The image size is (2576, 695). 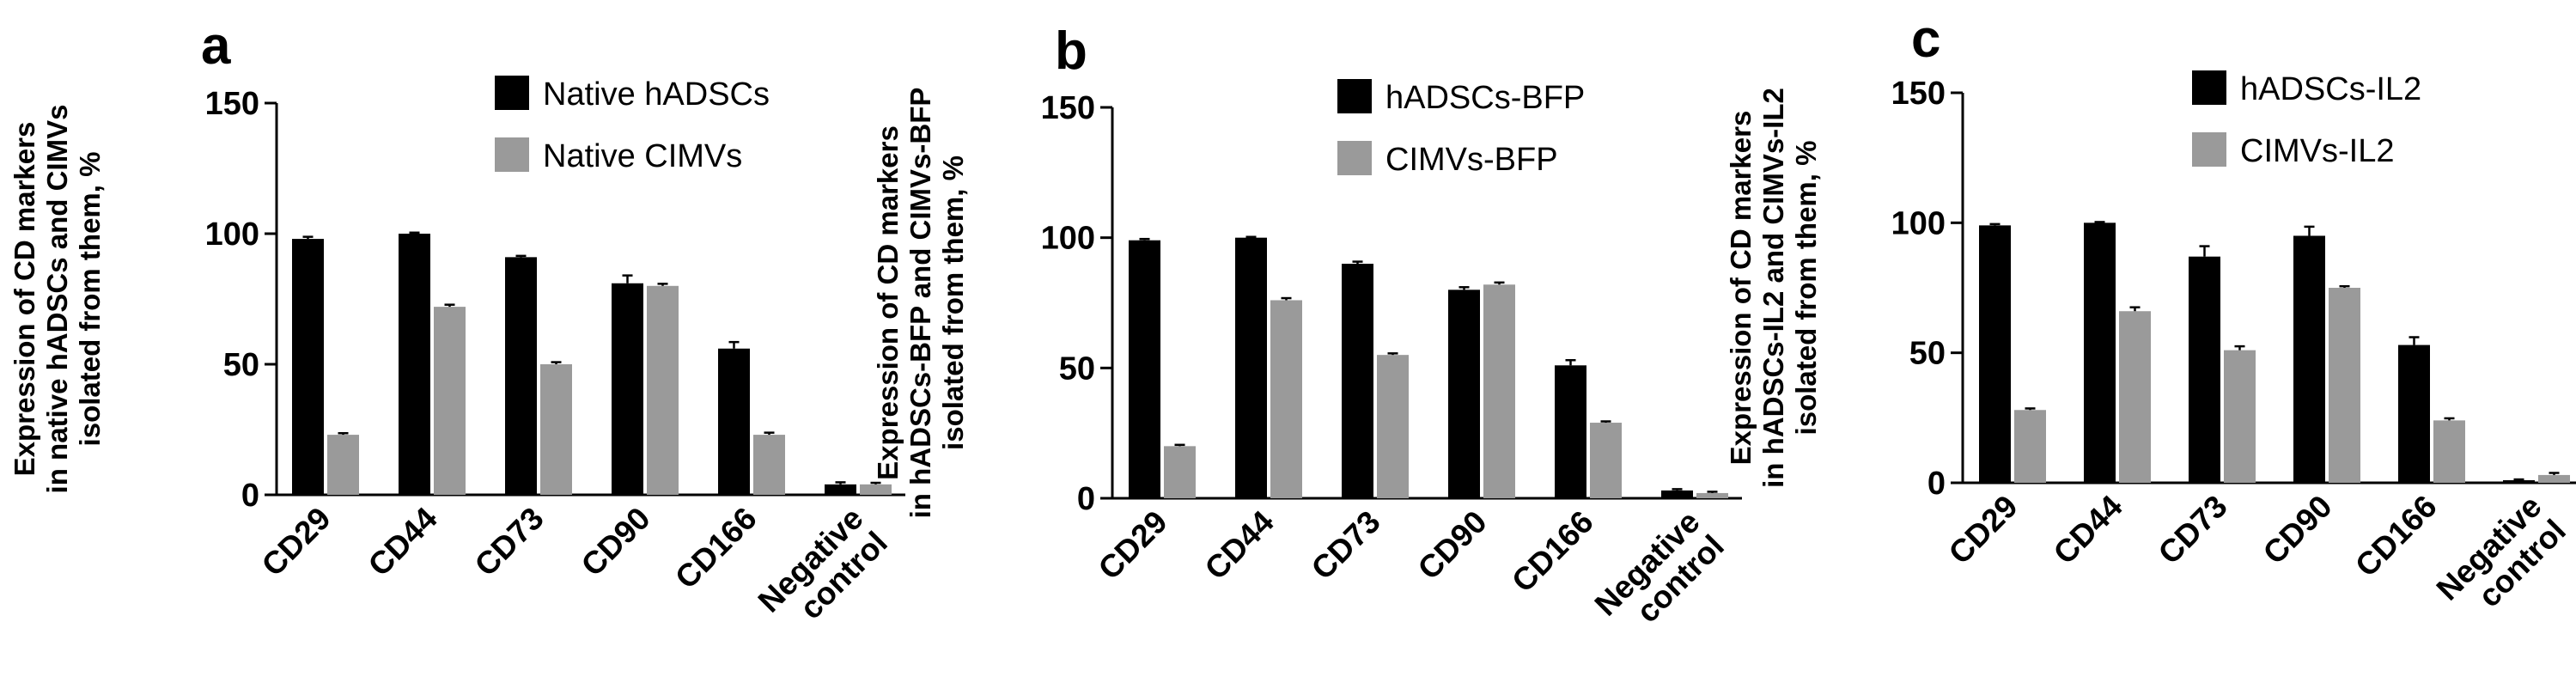 What do you see at coordinates (1071, 51) in the screenshot?
I see `panel-letter: b` at bounding box center [1071, 51].